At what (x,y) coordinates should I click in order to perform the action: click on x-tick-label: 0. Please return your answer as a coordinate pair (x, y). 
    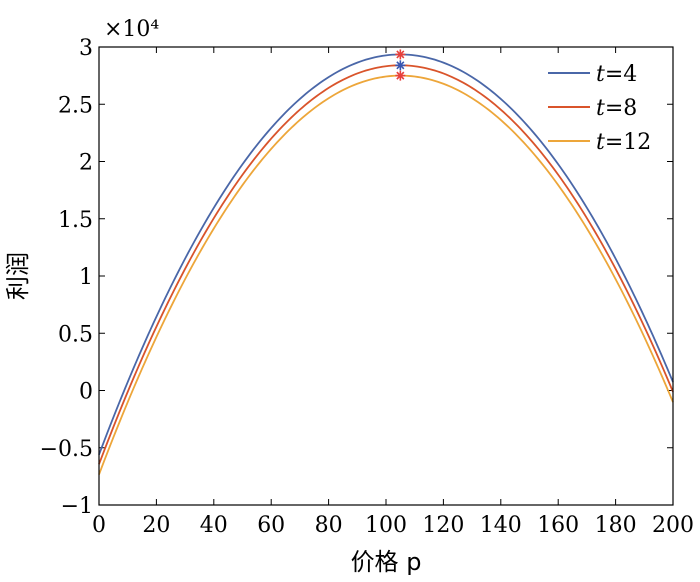
    Looking at the image, I should click on (99, 525).